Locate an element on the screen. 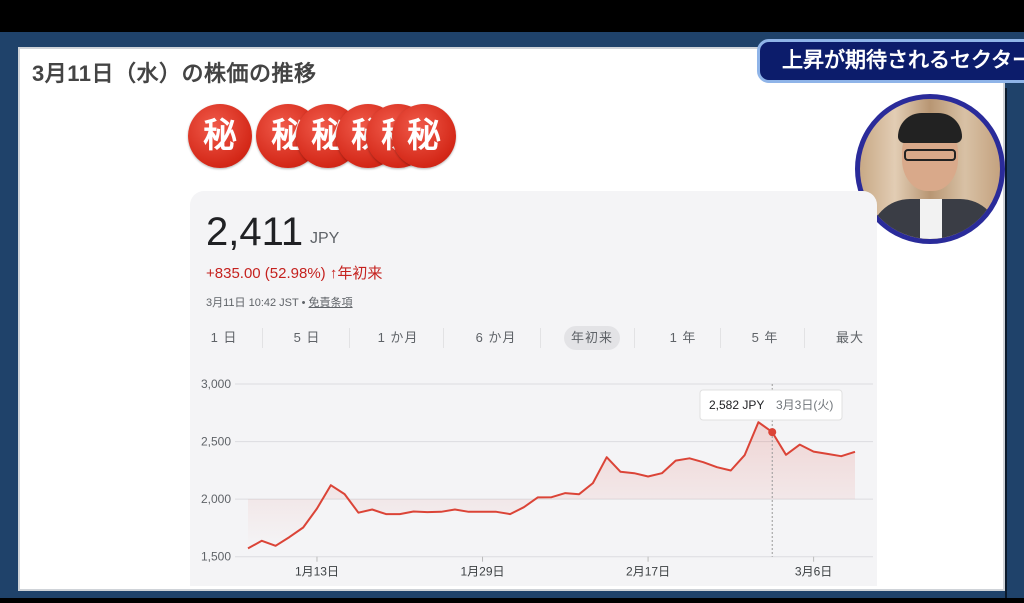 This screenshot has width=1024, height=603. y-tick-label: 3,000 is located at coordinates (216, 384).